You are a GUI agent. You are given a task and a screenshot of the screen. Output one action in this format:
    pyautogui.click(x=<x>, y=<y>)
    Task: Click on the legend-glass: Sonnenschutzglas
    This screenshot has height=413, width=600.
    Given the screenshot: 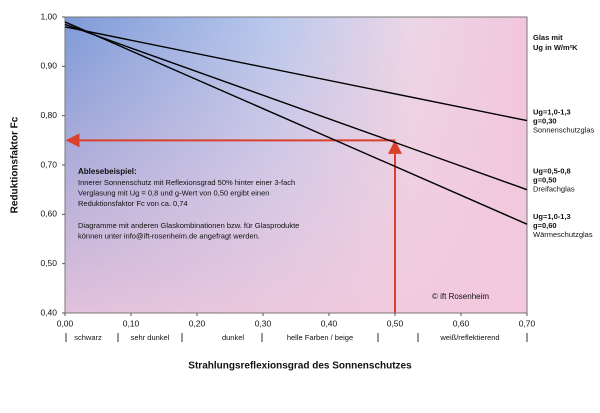 What is the action you would take?
    pyautogui.click(x=564, y=130)
    